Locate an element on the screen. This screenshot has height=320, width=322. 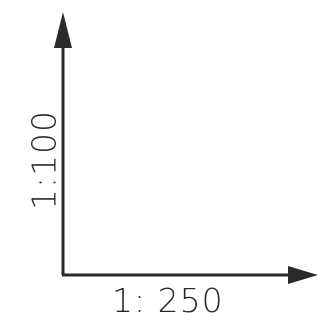
vertical-axis-label: 1:100 is located at coordinates (44, 160).